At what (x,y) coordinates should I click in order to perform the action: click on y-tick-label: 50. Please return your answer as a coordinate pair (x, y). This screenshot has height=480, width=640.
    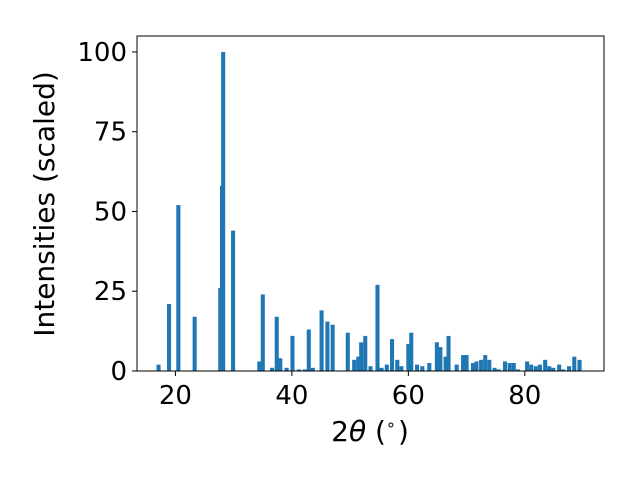
    Looking at the image, I should click on (110, 212).